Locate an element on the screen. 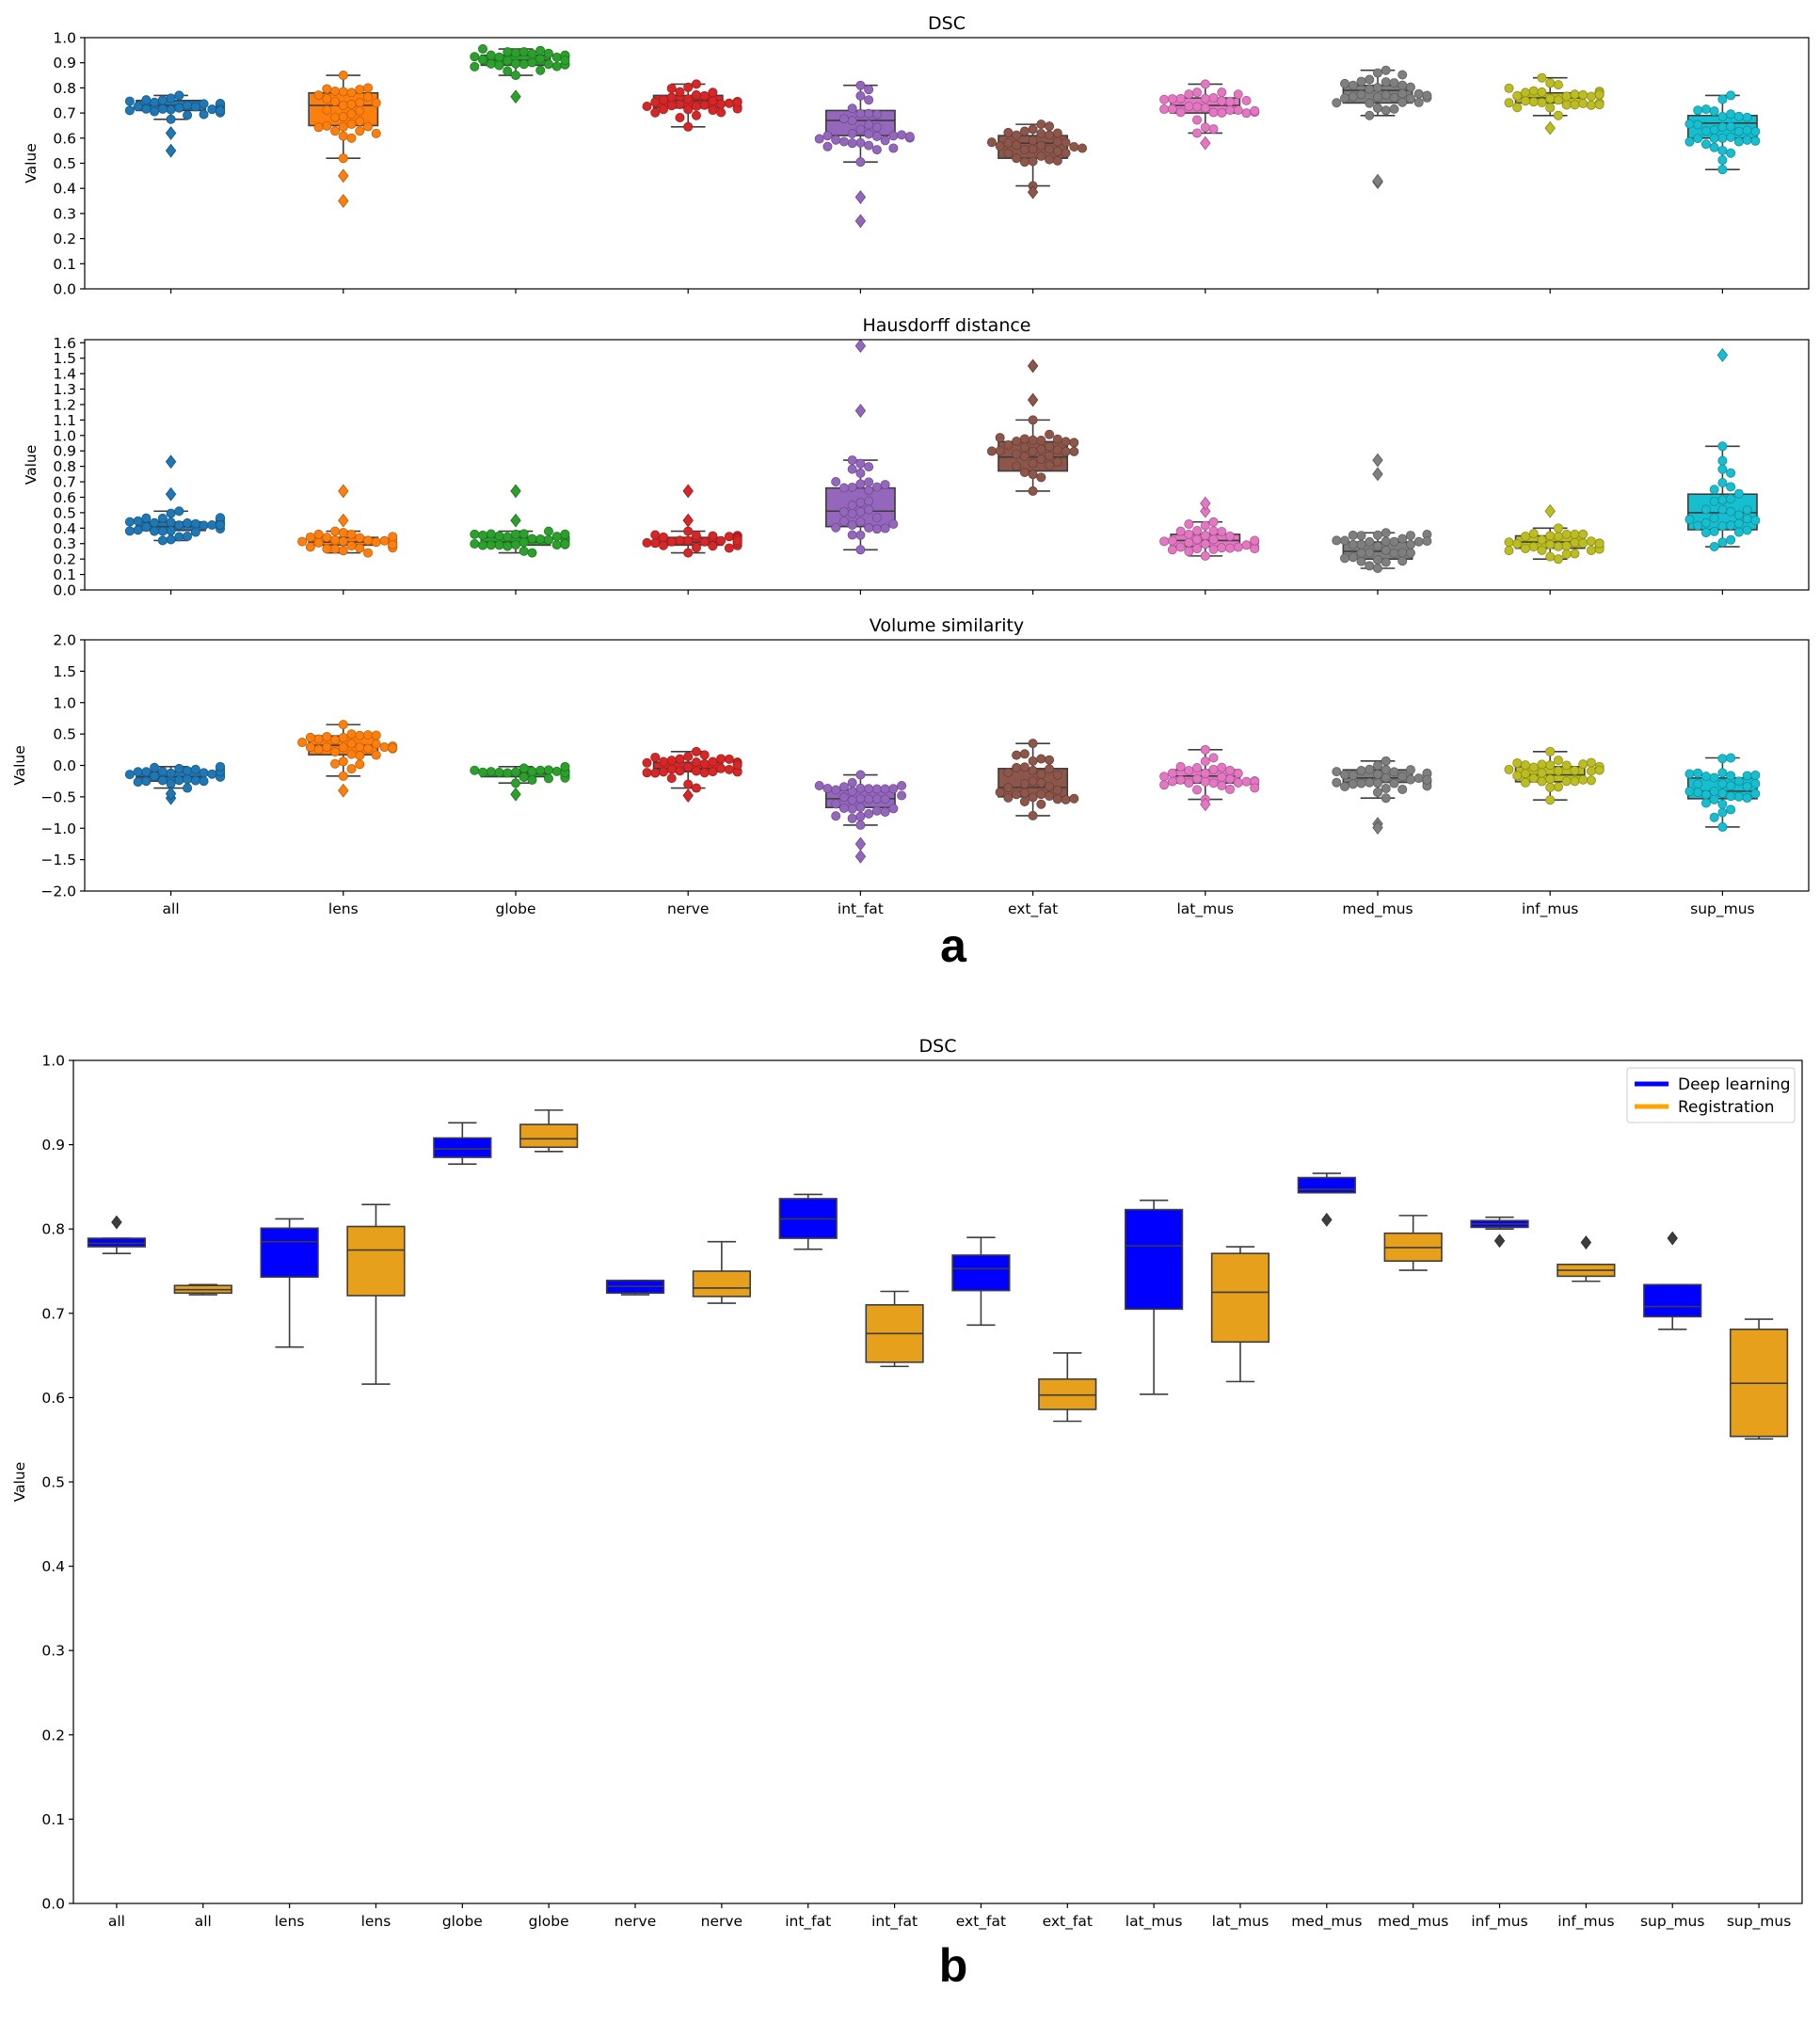 This screenshot has height=2022, width=1820. y-tick-label: 0.1 is located at coordinates (53, 1819).